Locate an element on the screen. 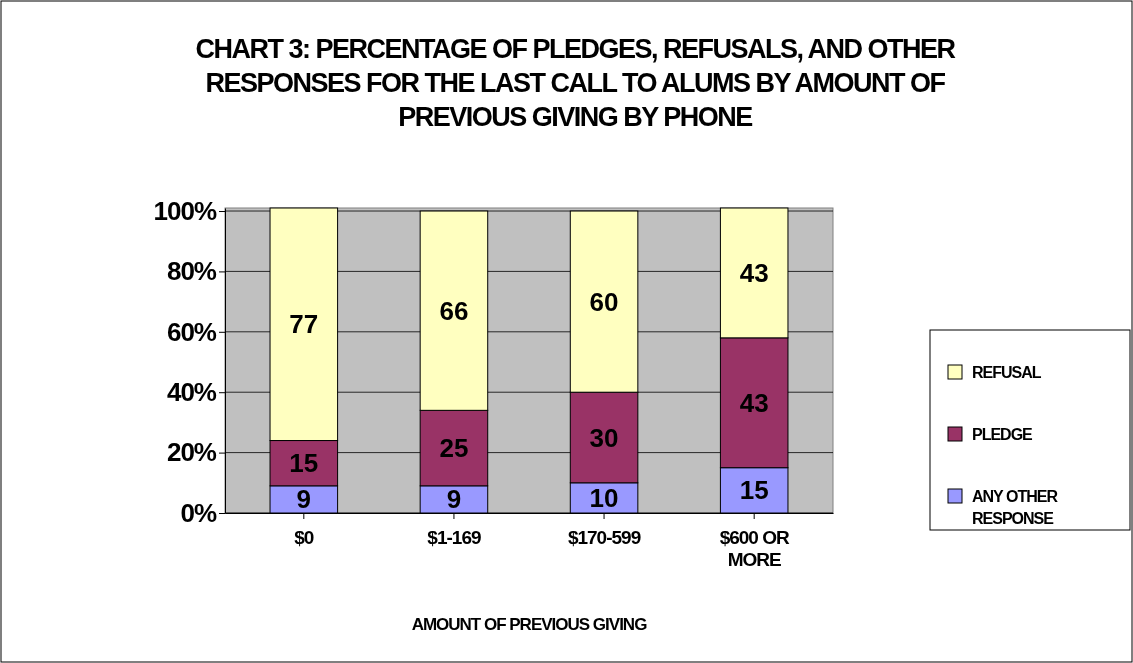 This screenshot has width=1133, height=663. data-label: 30 is located at coordinates (604, 437).